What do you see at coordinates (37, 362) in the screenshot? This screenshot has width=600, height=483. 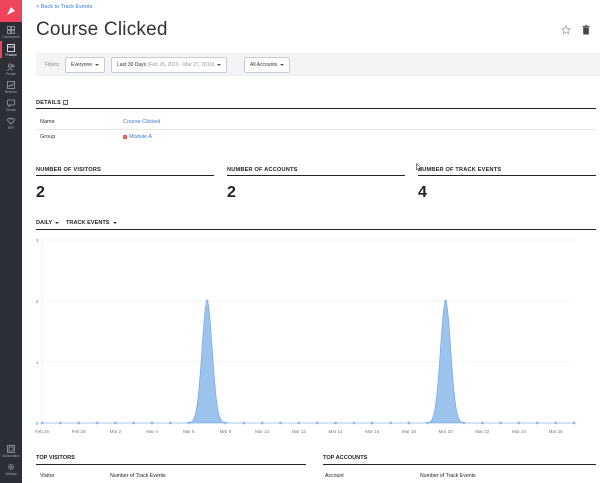 I see `y-tick-label: 1` at bounding box center [37, 362].